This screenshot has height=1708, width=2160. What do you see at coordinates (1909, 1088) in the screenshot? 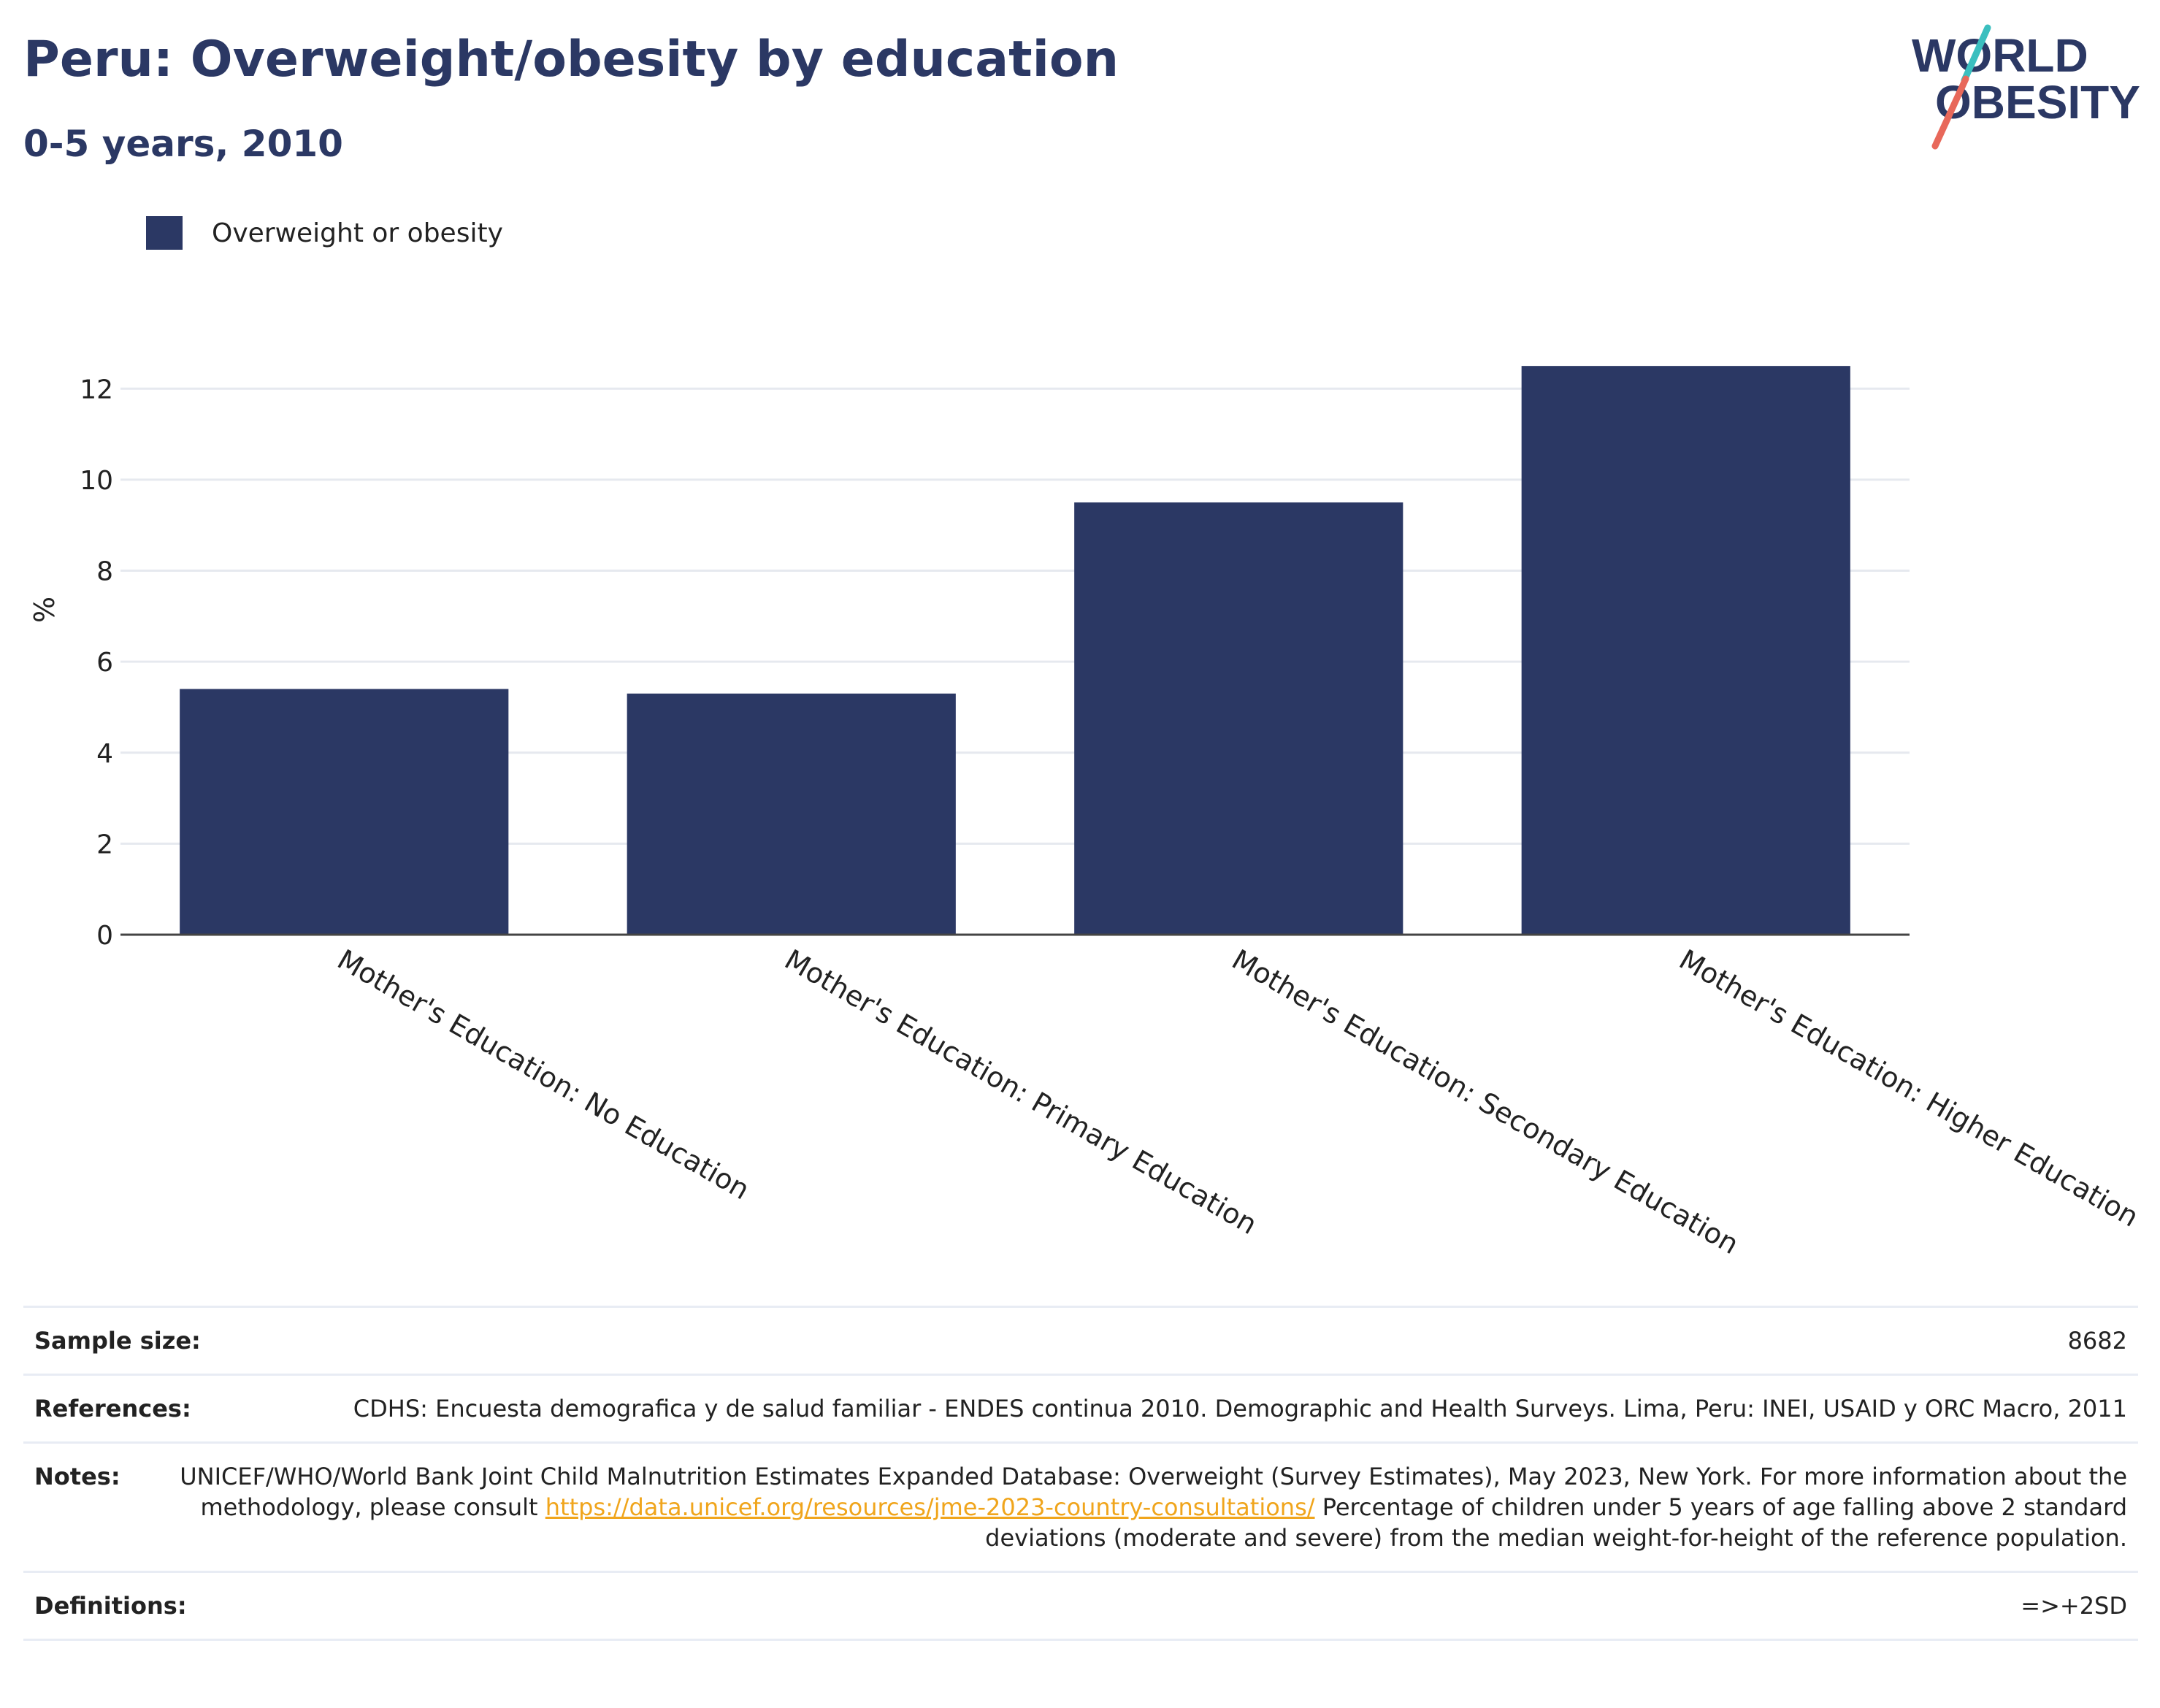
I see `x-tick-label: Mother's Education: Higher Education` at bounding box center [1909, 1088].